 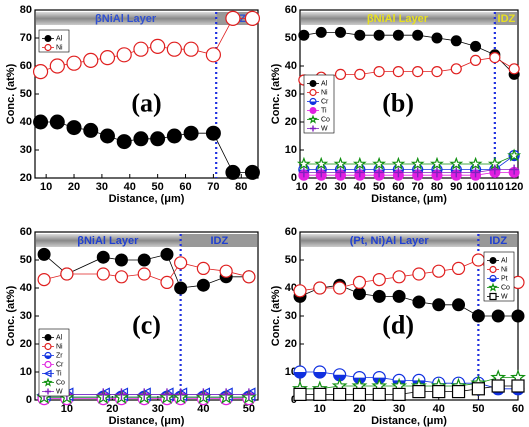 I want to click on idz-band, so click(x=497, y=240).